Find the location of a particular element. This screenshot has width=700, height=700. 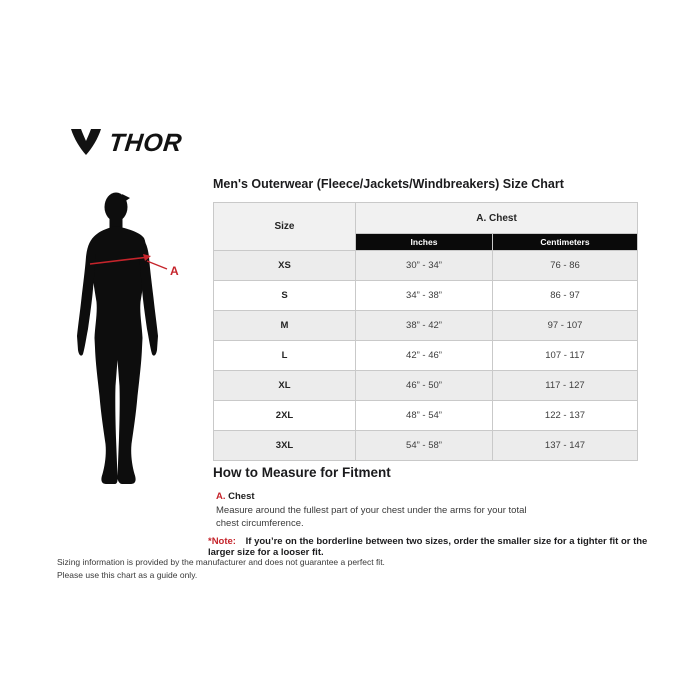

thor-horns-icon is located at coordinates (86, 142).